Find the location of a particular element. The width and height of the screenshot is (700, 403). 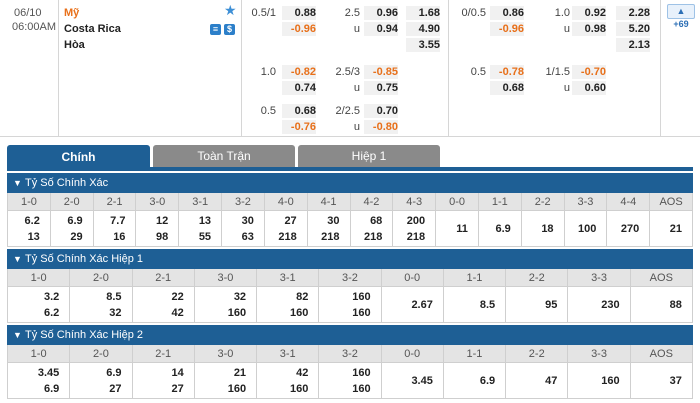

score-odds-cell: 82 160 is located at coordinates (288, 305).